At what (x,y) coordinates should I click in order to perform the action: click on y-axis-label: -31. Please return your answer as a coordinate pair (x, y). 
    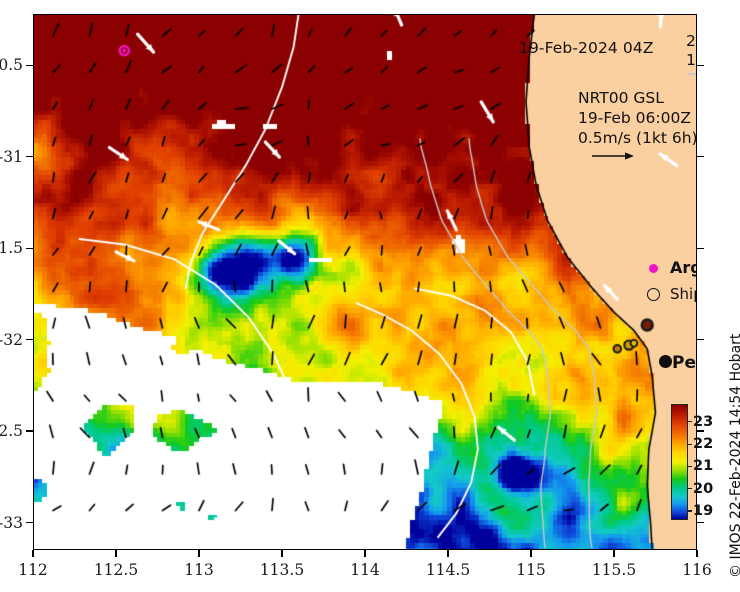
    Looking at the image, I should click on (11, 156).